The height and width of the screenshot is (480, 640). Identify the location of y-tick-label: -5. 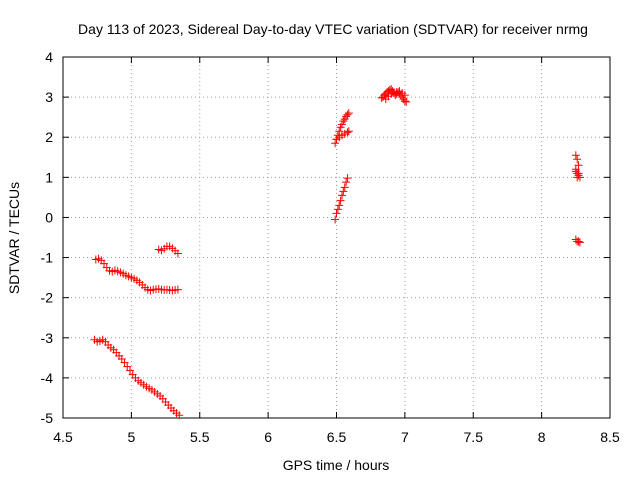
(47, 418).